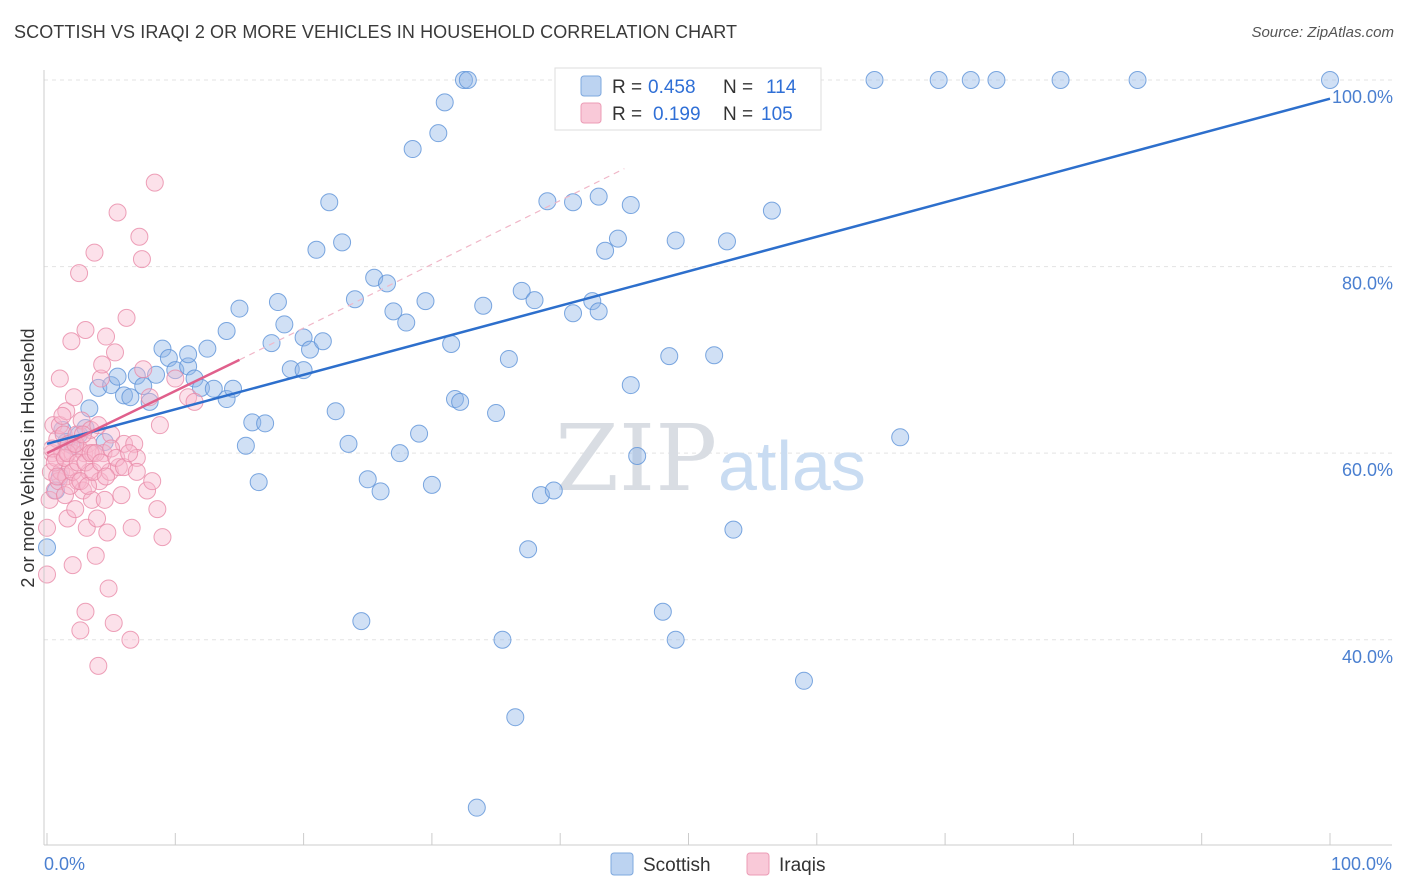 The height and width of the screenshot is (892, 1406). I want to click on legend-n-value-scottish: 114, so click(781, 87).